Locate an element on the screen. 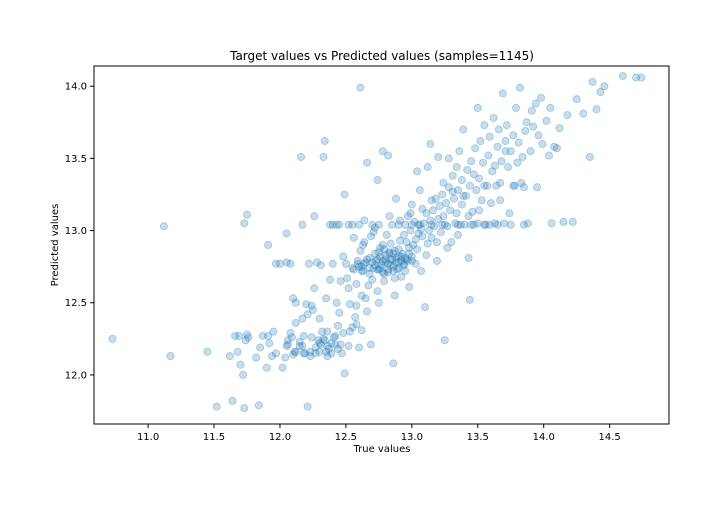  x-tick-label: 13.0 is located at coordinates (412, 437).